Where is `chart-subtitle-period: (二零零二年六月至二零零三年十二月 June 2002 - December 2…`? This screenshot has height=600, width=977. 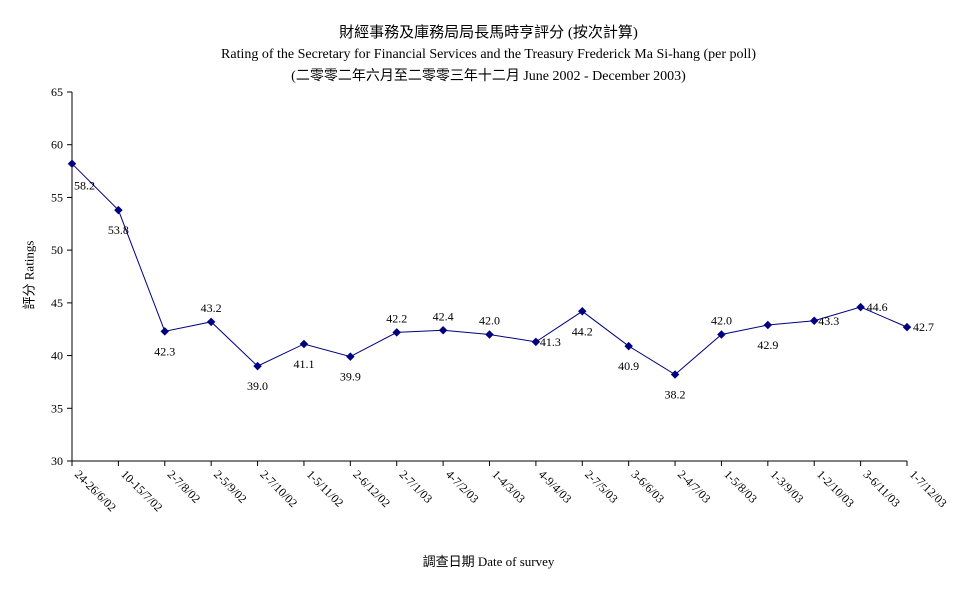
chart-subtitle-period: (二零零二年六月至二零零三年十二月 June 2002 - December 2… is located at coordinates (488, 76).